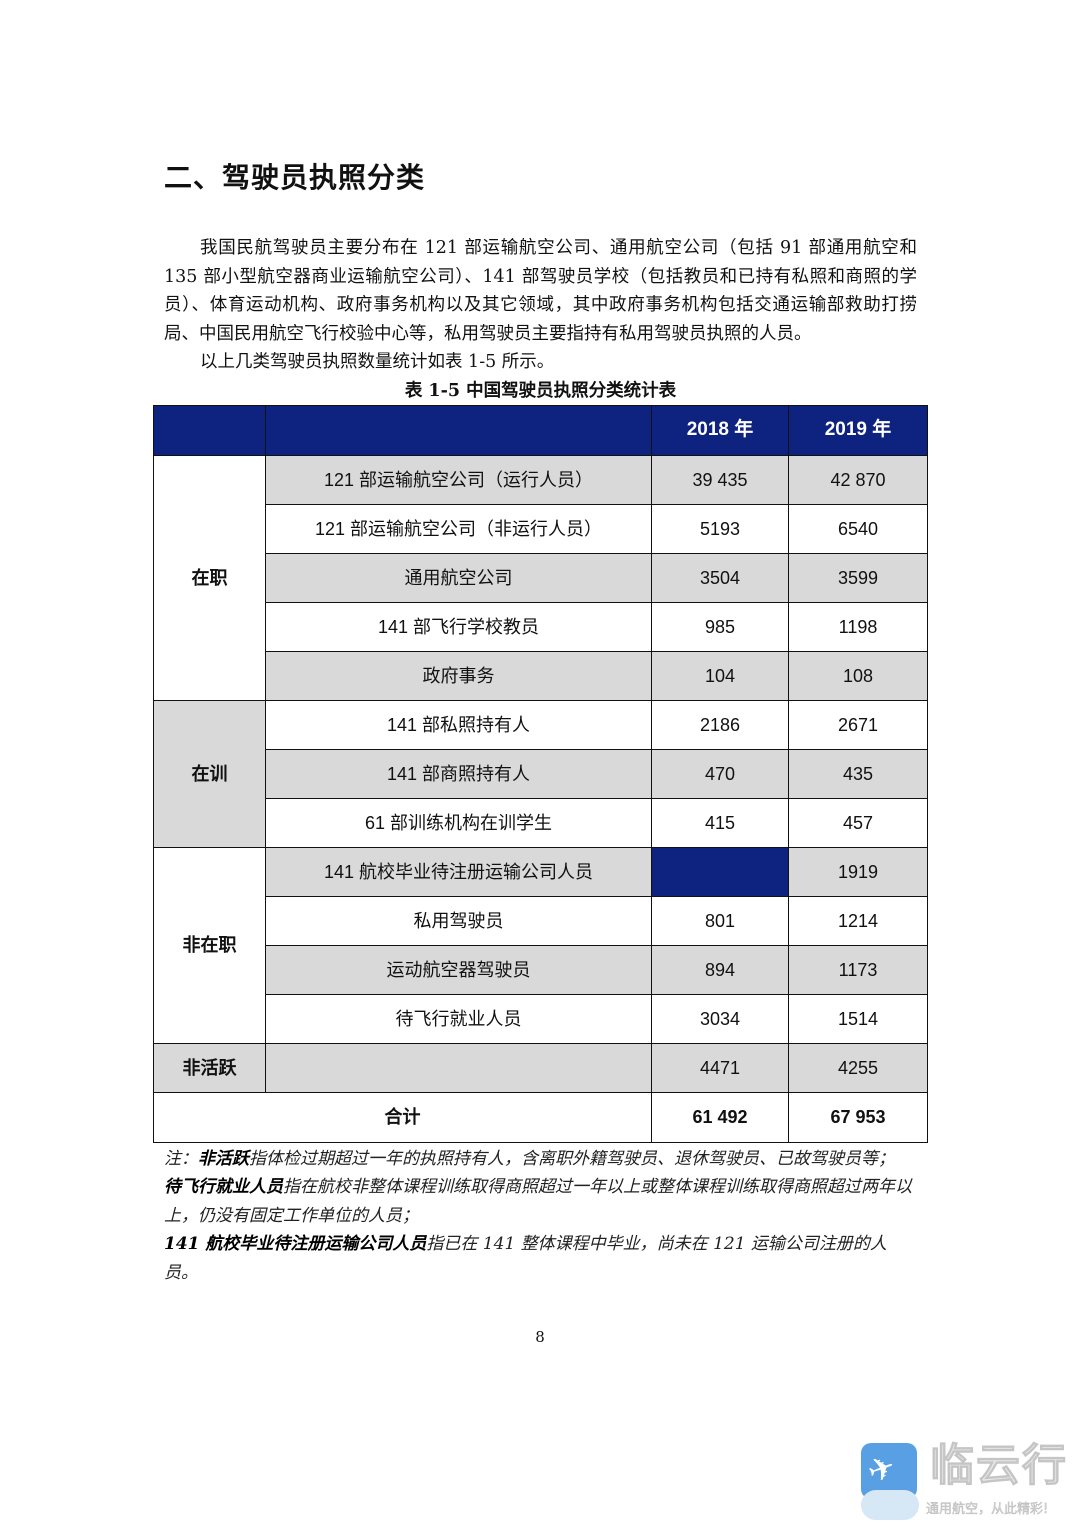 The width and height of the screenshot is (1080, 1527). Describe the element at coordinates (858, 871) in the screenshot. I see `value-2019-cell: 1919` at that location.